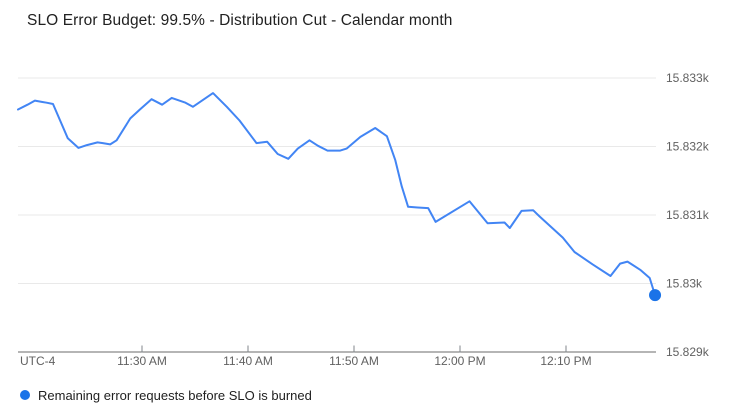  I want to click on series-endpoint-dot, so click(655, 295).